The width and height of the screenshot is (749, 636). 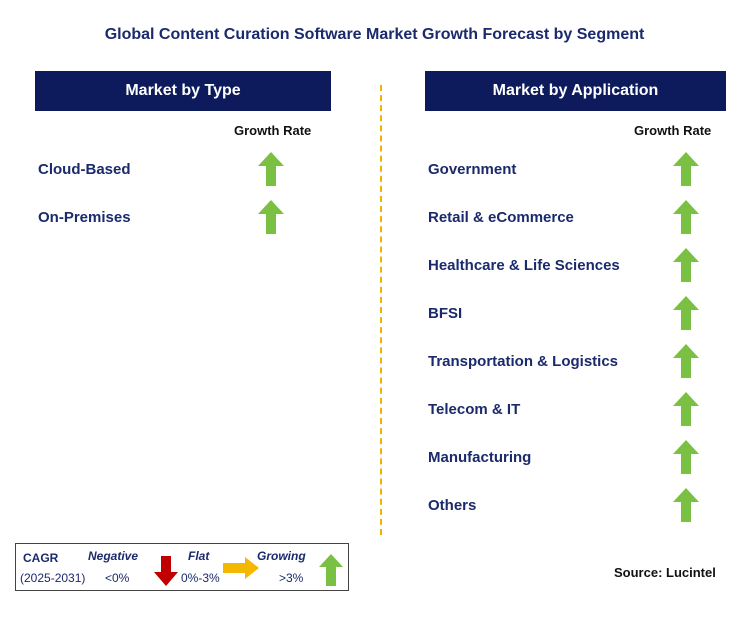 I want to click on type-row-cloud-based: Cloud-Based, so click(x=84, y=169).